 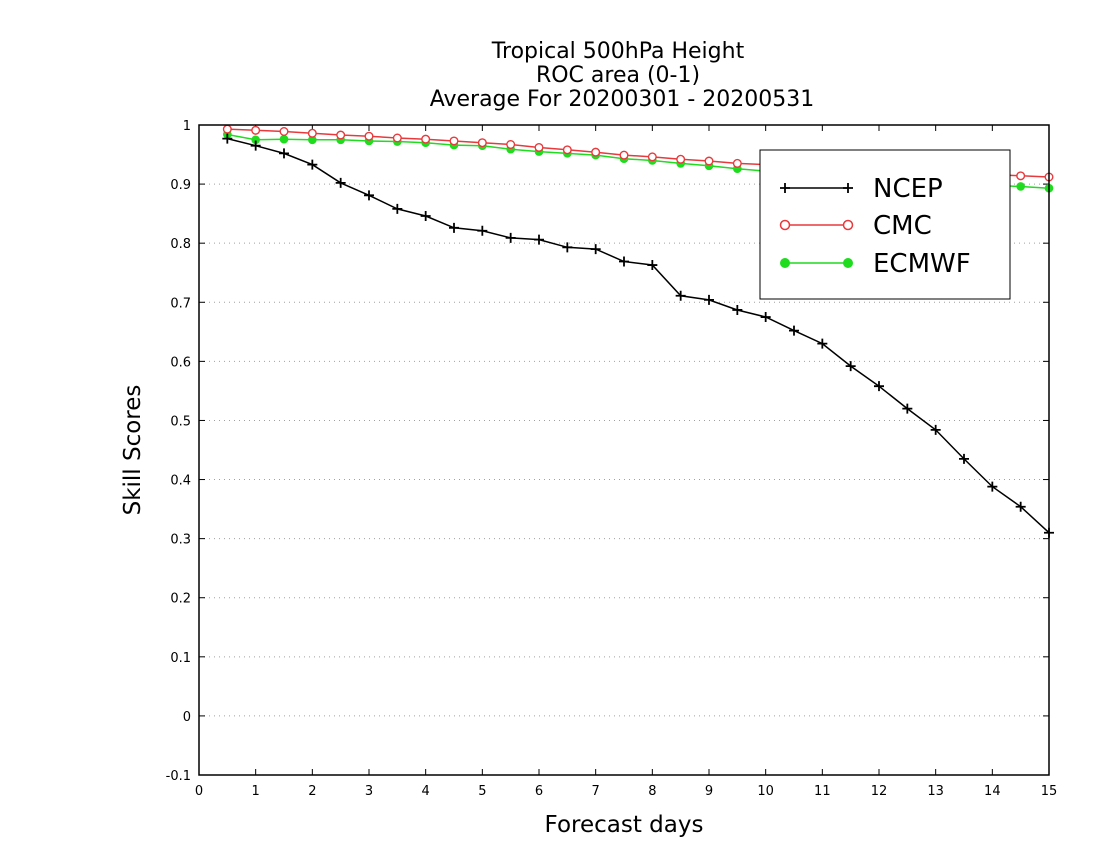 I want to click on legend-entry-ecmwf: ECMWF, so click(x=875, y=264).